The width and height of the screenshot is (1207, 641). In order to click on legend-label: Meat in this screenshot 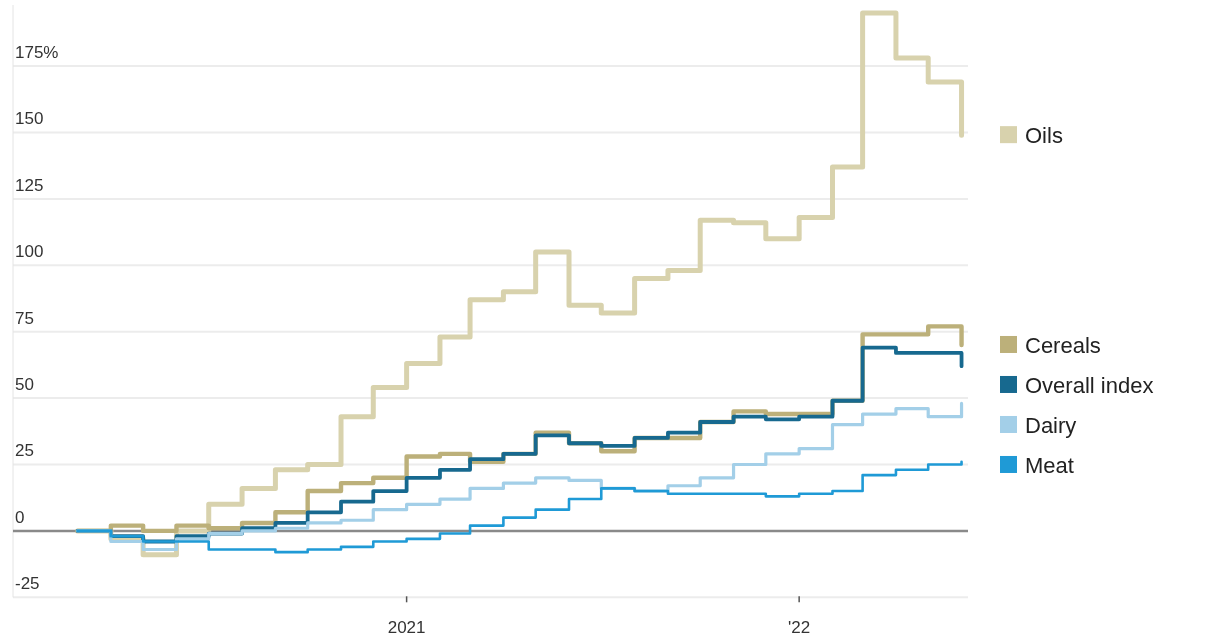, I will do `click(1049, 465)`.